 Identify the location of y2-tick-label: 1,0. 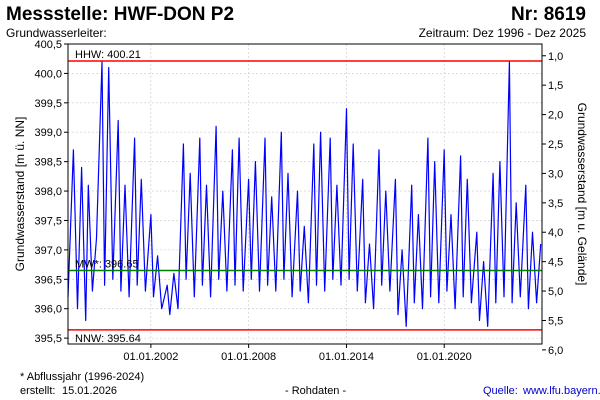
(555, 57).